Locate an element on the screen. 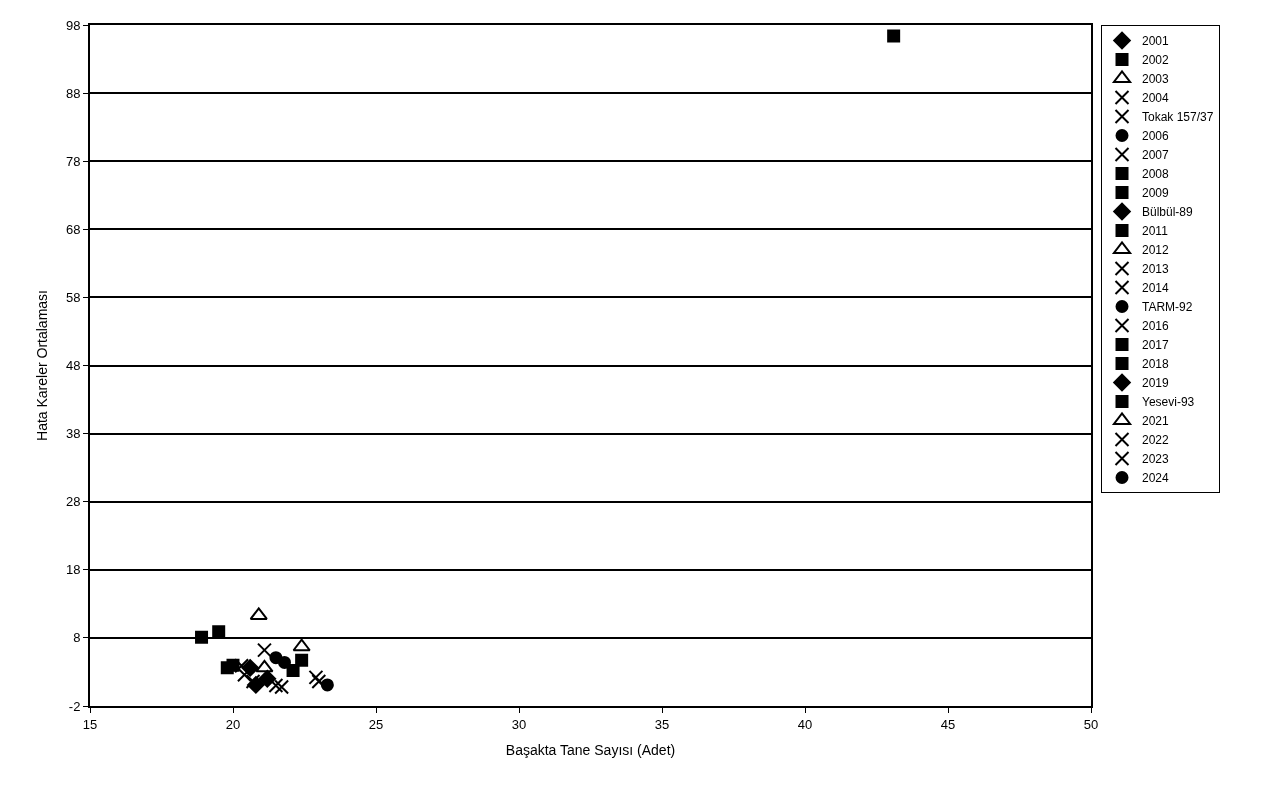  y-axis-title: Hata Kareler Ortalaması is located at coordinates (42, 365).